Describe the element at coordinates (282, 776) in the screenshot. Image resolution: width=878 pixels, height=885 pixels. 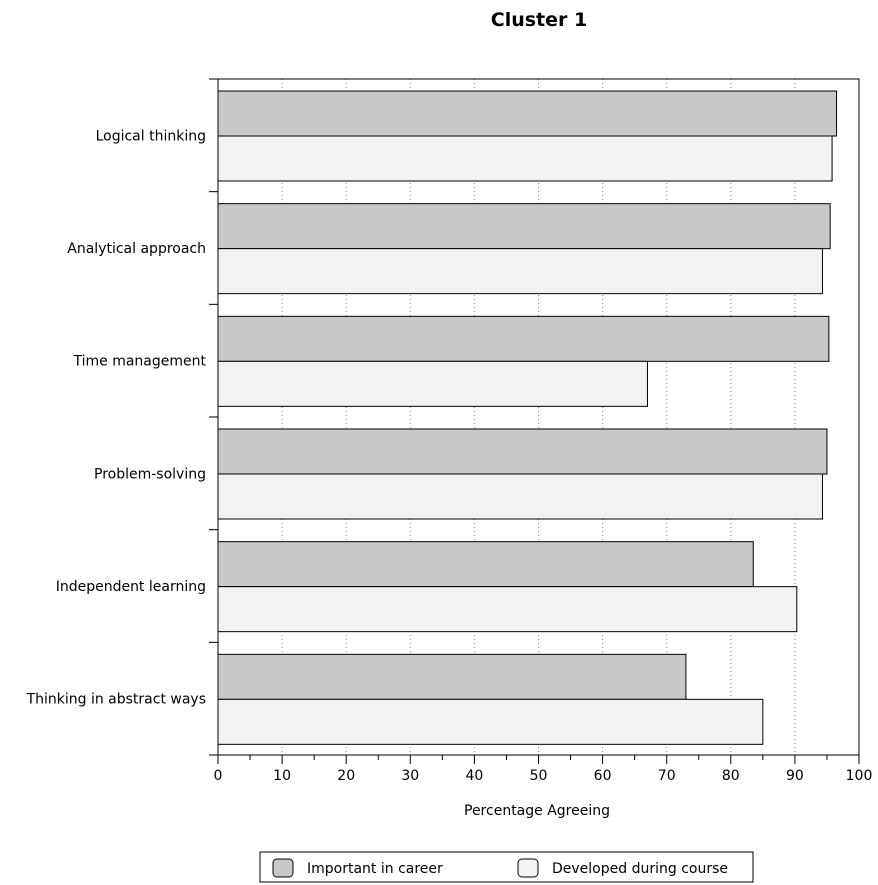
I see `x-tick-label-10: 10` at that location.